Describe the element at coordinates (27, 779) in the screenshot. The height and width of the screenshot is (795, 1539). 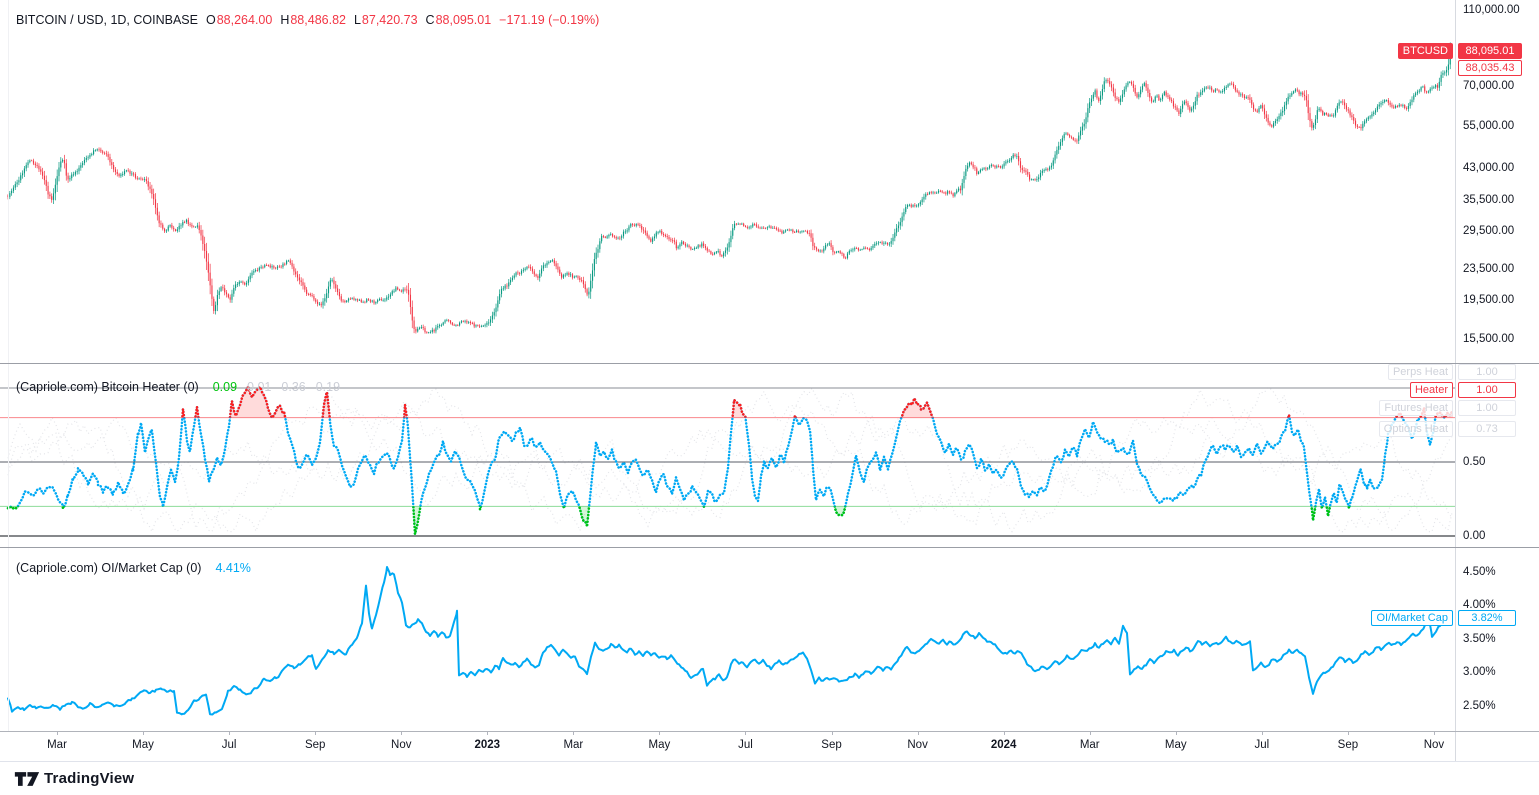
I see `tradingview-logo-icon` at that location.